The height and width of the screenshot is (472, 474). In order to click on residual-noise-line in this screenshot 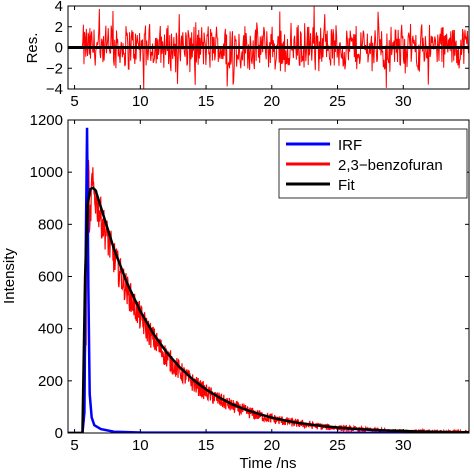, I will do `click(268, 47)`.